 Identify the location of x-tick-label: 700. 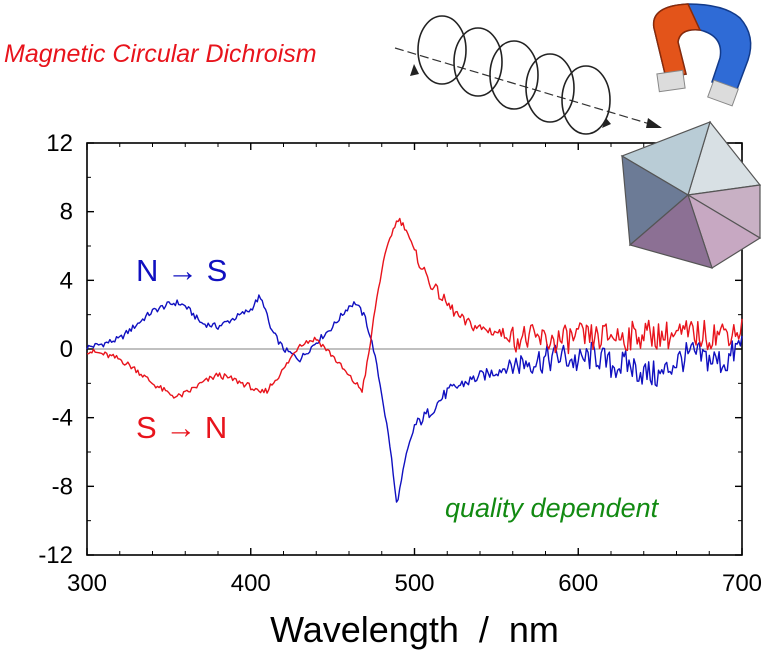
(742, 583).